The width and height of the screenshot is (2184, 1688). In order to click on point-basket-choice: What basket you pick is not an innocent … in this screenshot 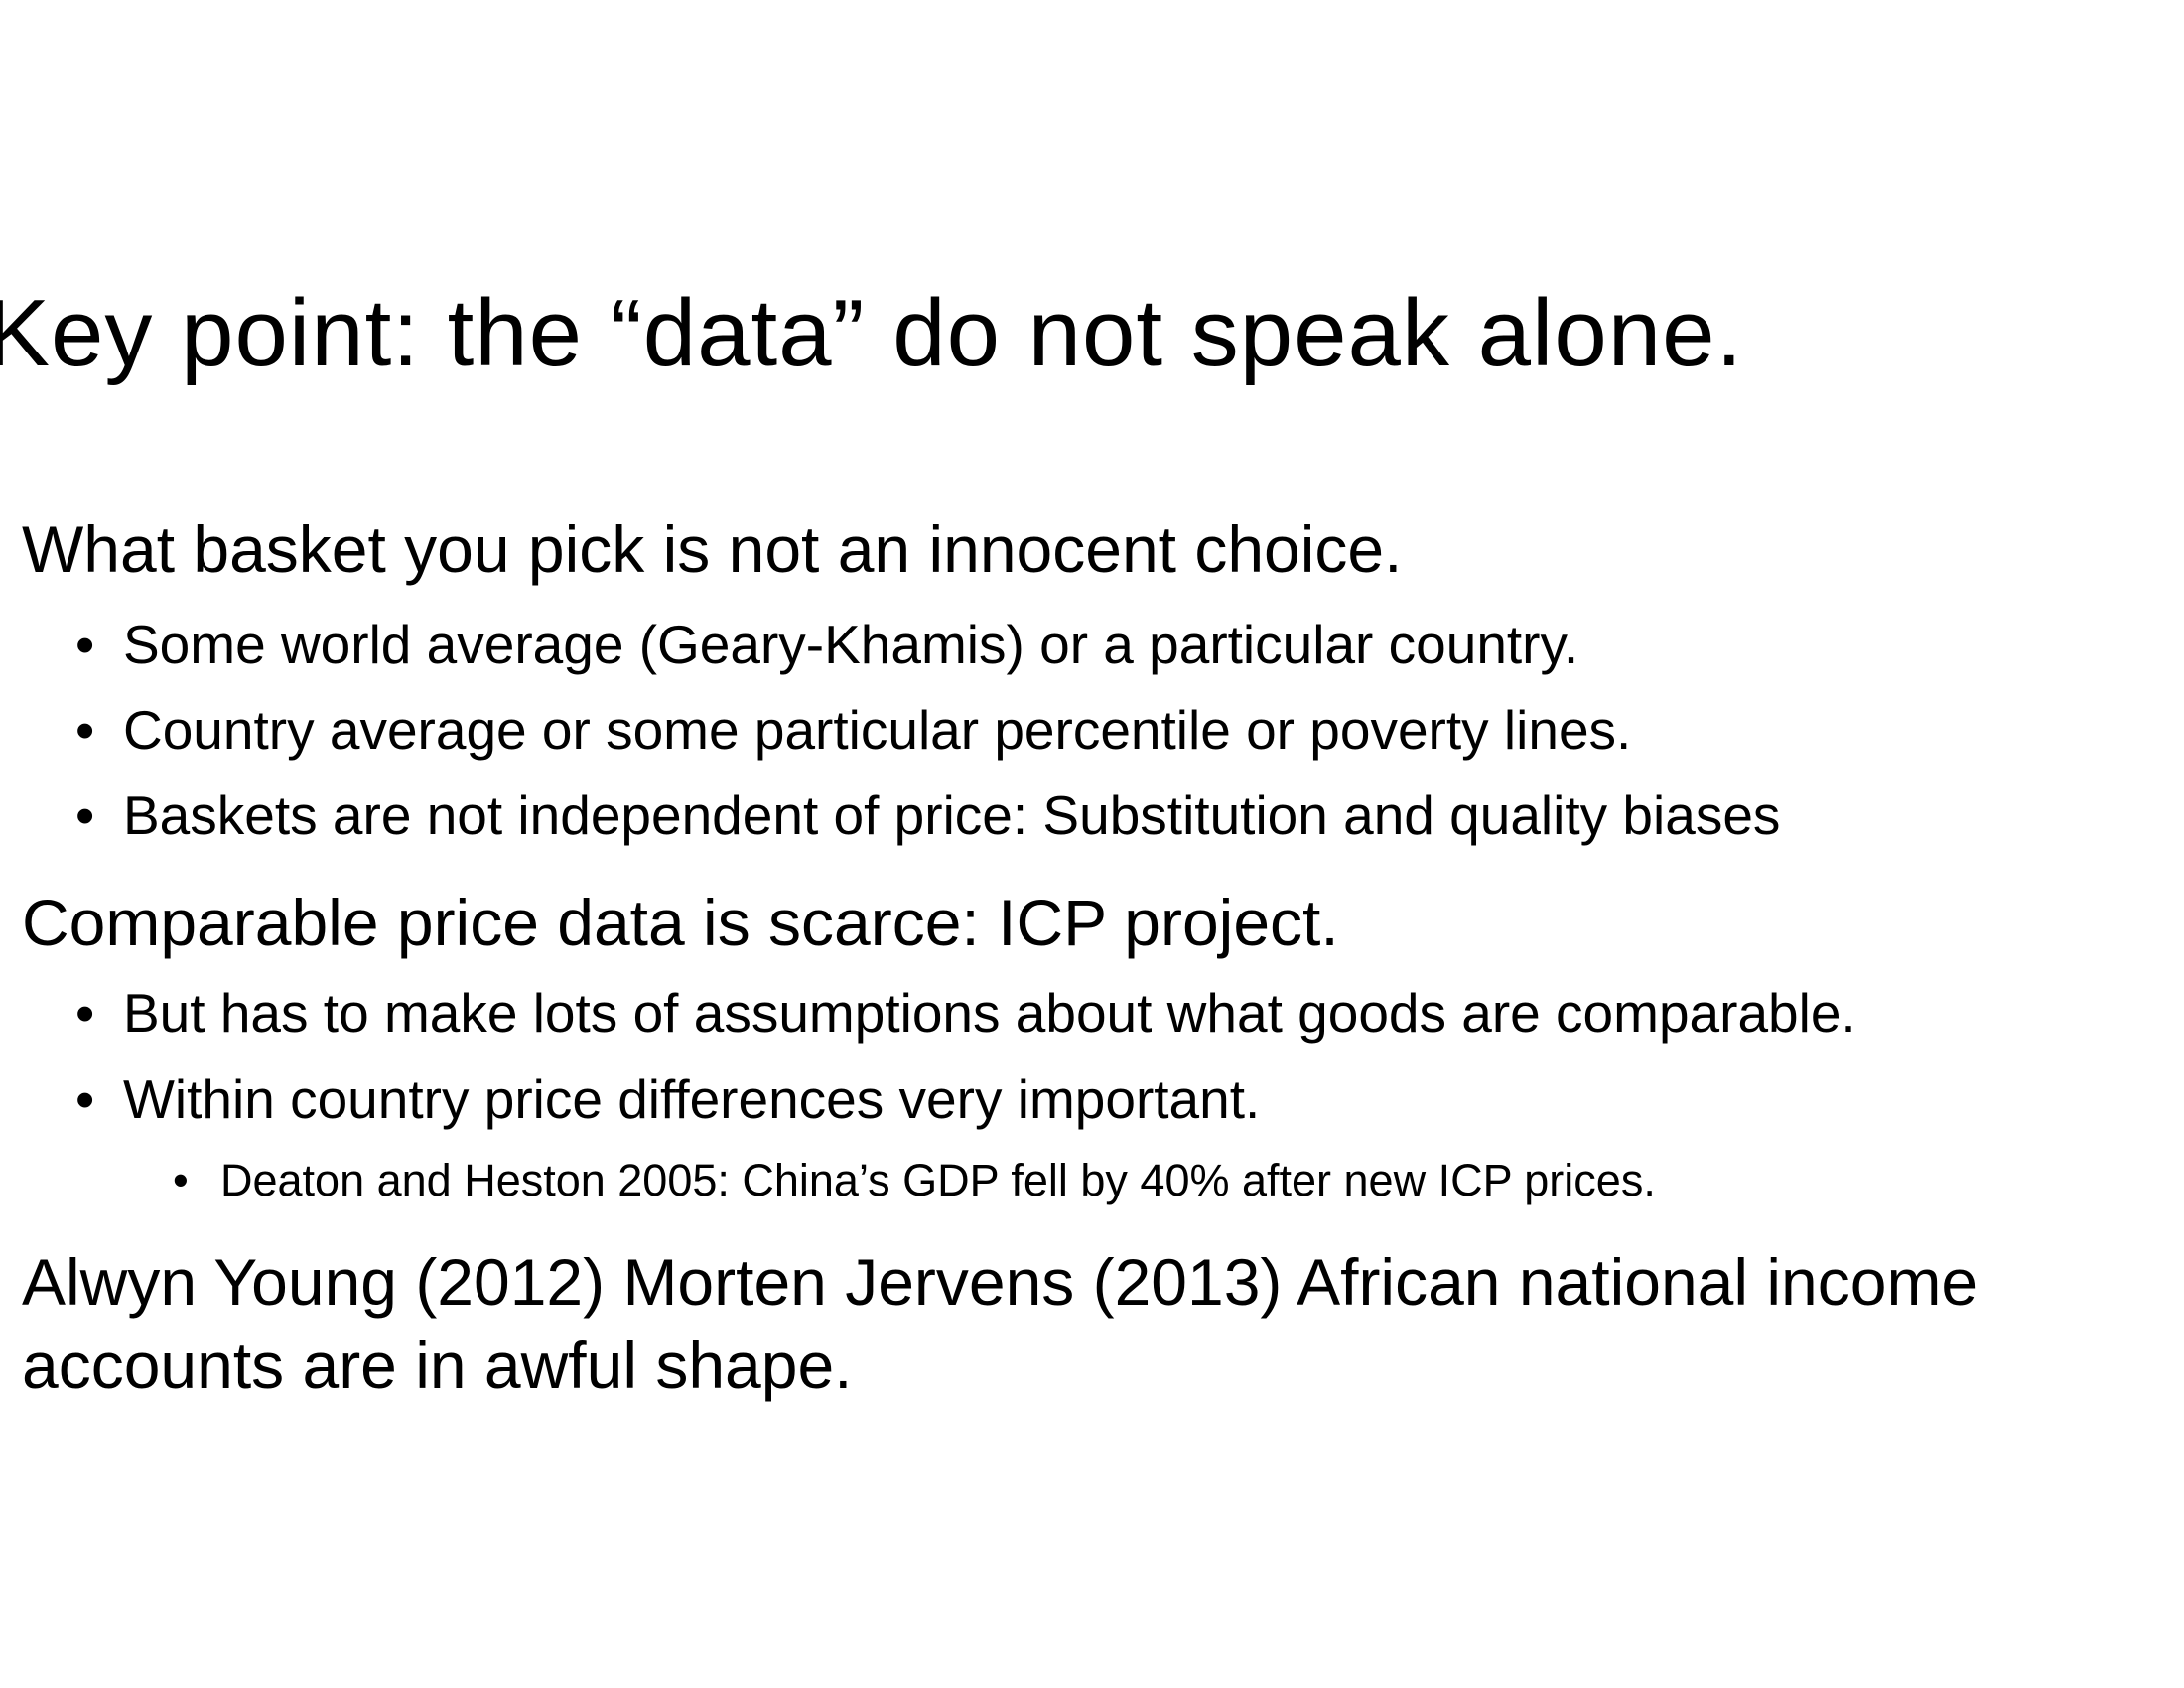, I will do `click(712, 549)`.